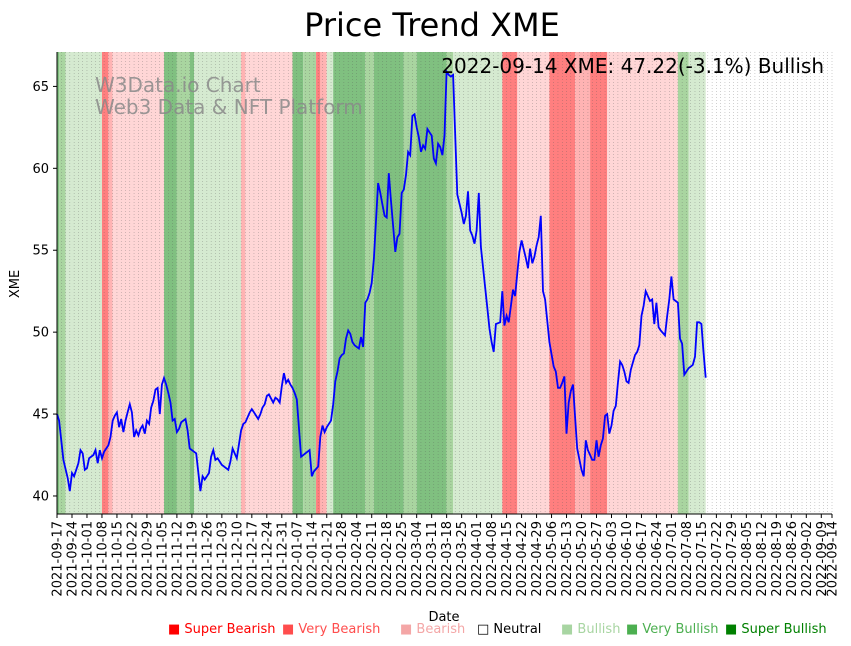 This screenshot has height=646, width=851. What do you see at coordinates (447, 559) in the screenshot?
I see `x-tick-label: 2022-03-18` at bounding box center [447, 559].